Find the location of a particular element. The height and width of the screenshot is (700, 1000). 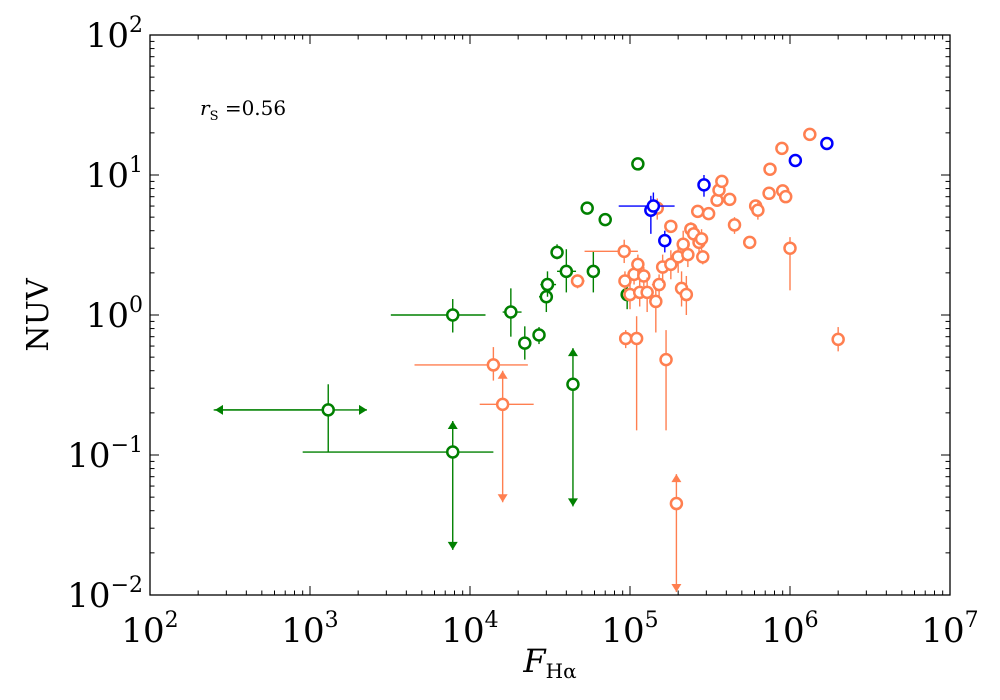

correlation-annotation: rS =0.56 is located at coordinates (243, 110).